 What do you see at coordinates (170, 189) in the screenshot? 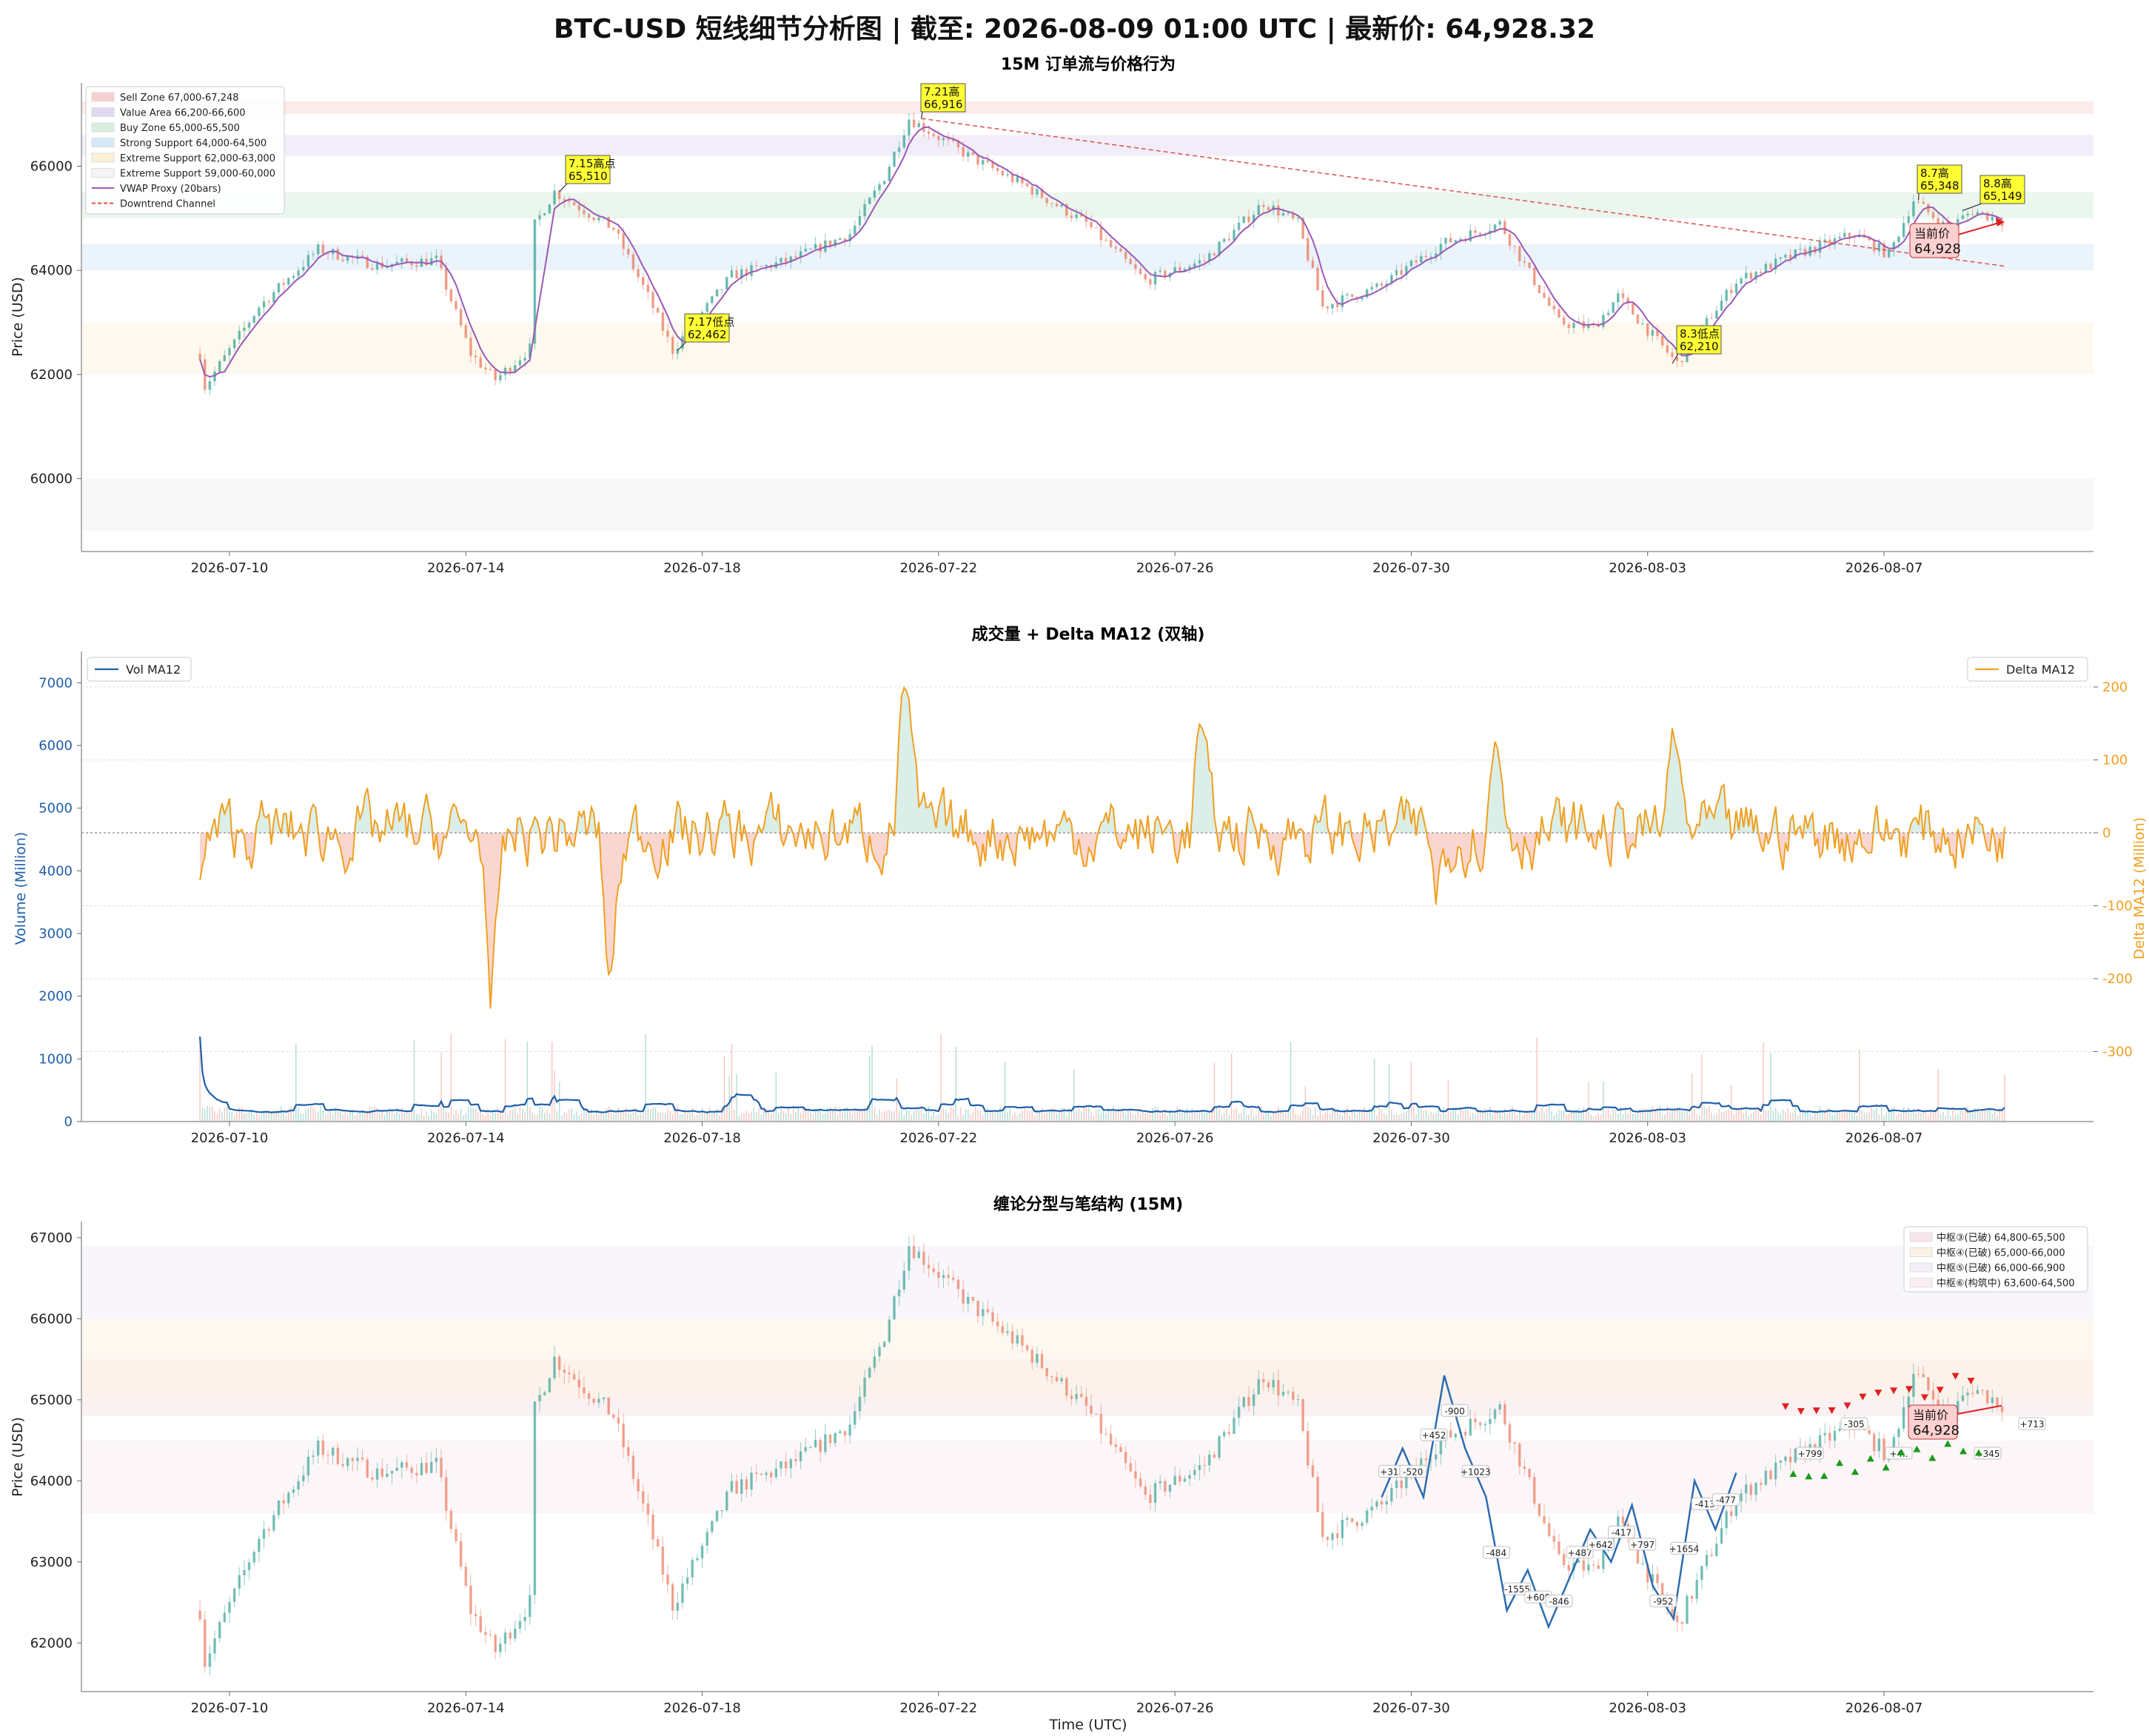
I see `legend-label: VWAP Proxy (20bars)` at bounding box center [170, 189].